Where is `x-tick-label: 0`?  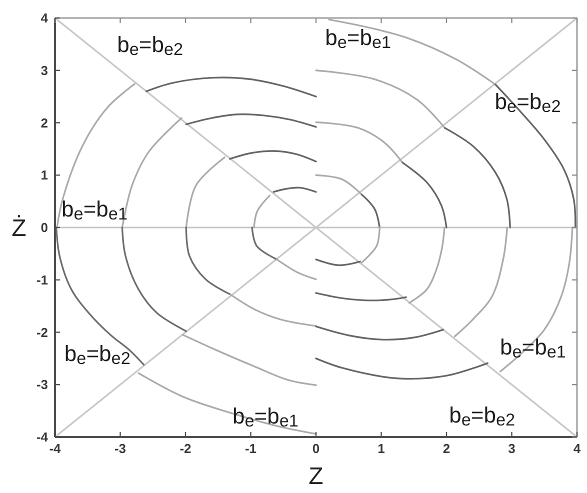
x-tick-label: 0 is located at coordinates (316, 448).